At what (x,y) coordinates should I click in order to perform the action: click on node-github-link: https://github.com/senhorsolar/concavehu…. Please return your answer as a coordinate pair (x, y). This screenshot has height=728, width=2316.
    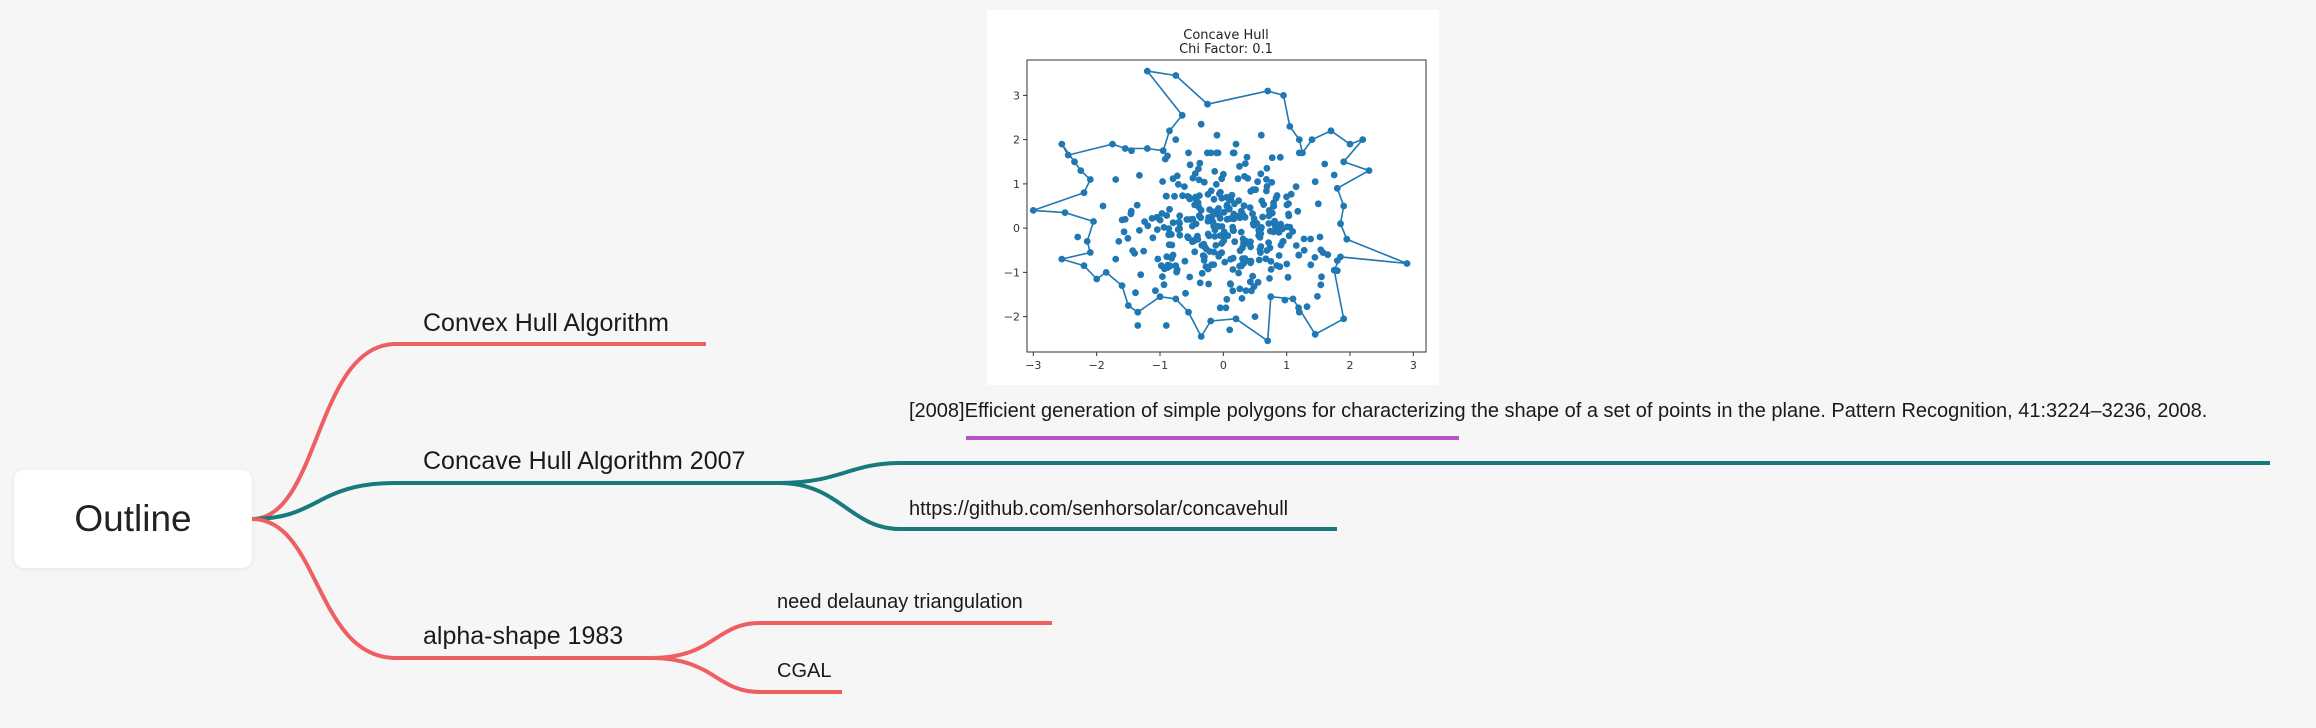
    Looking at the image, I should click on (1099, 509).